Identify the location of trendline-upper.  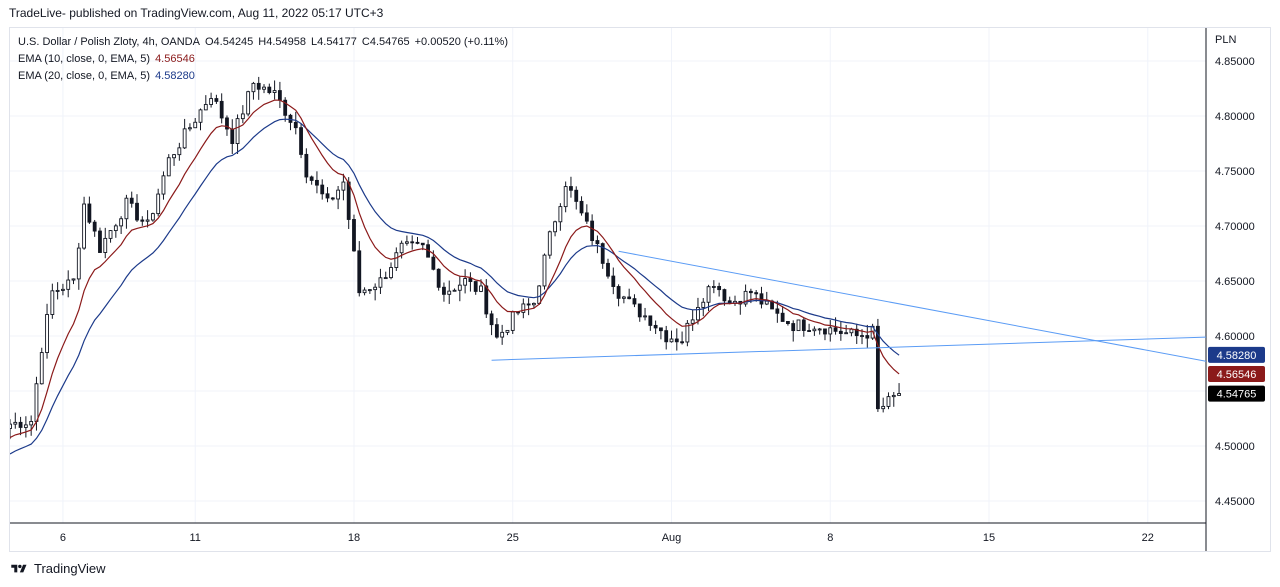
(912, 306).